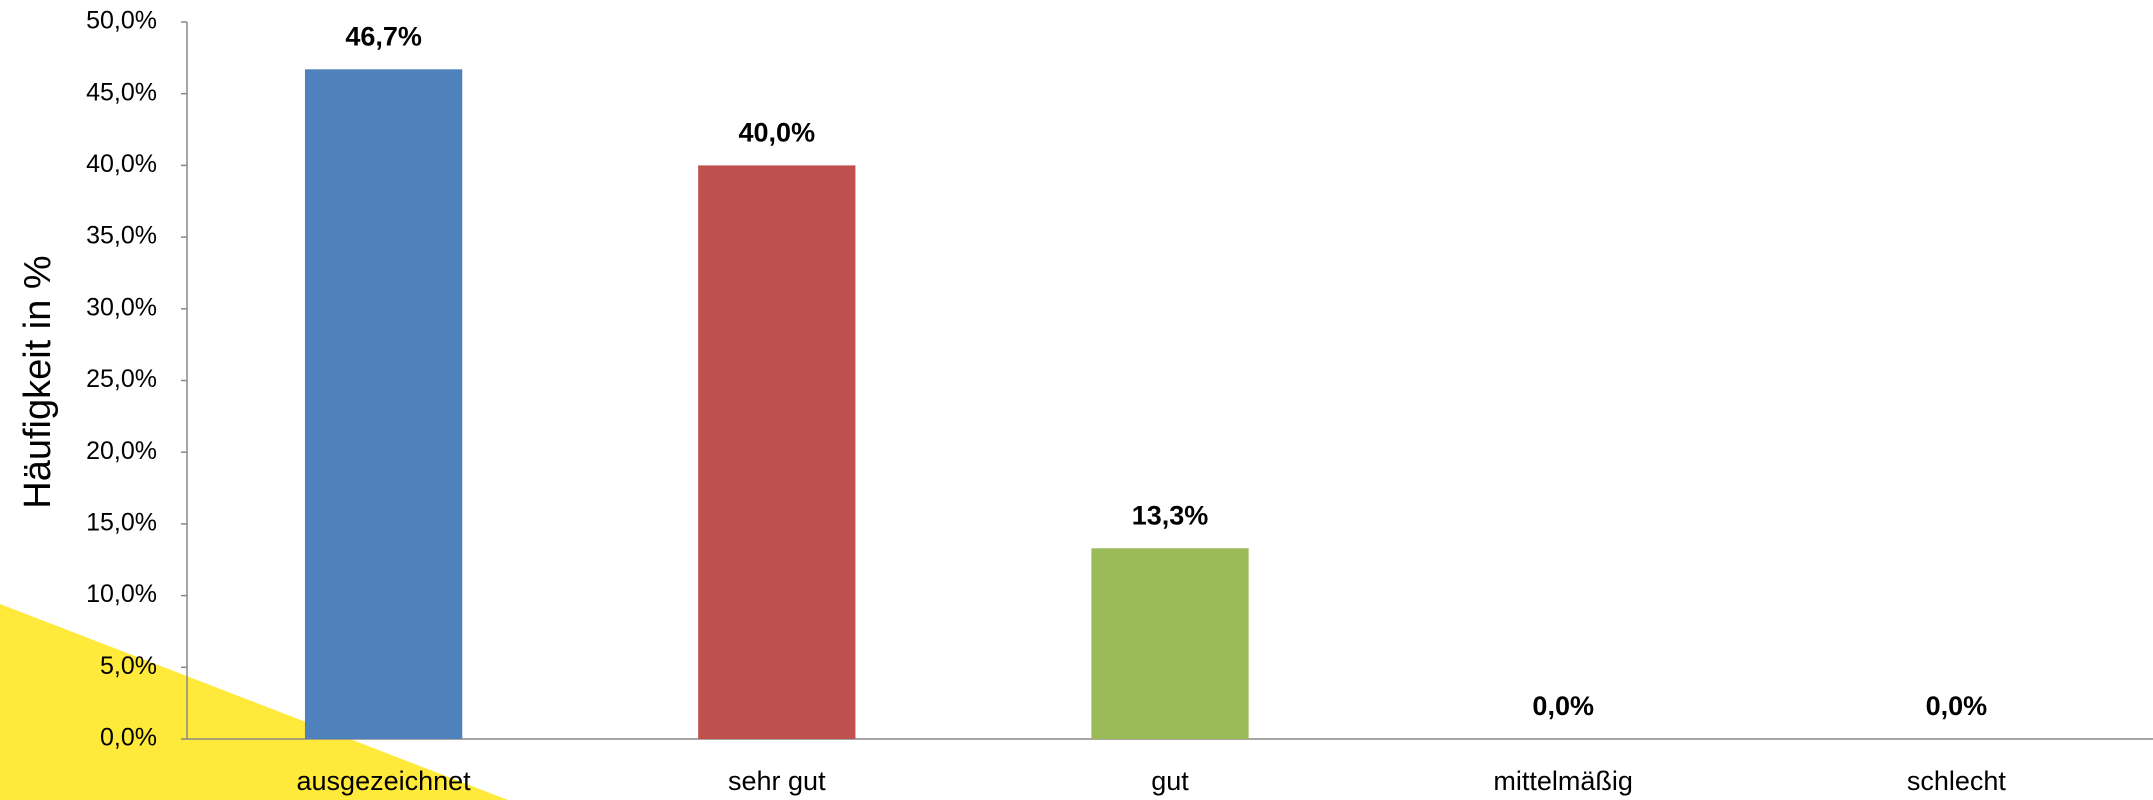 The image size is (2153, 800). What do you see at coordinates (1170, 515) in the screenshot?
I see `value-label: 13,3%` at bounding box center [1170, 515].